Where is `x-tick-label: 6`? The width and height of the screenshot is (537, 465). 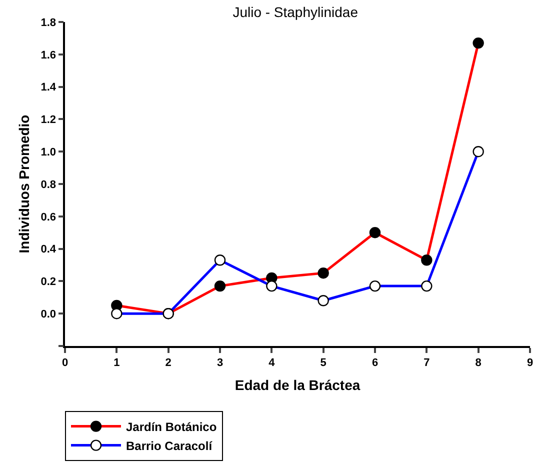
x-tick-label: 6 is located at coordinates (375, 362).